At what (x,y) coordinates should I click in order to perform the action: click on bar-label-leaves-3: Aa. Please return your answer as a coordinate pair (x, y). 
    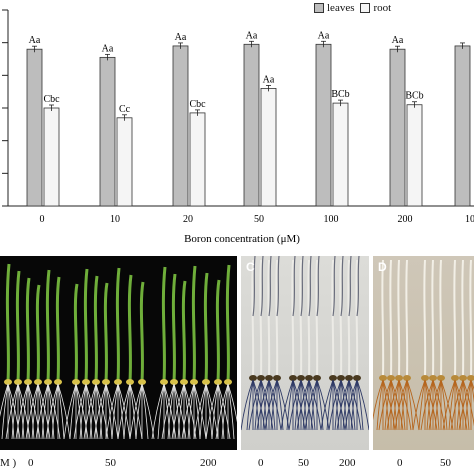
    Looking at the image, I should click on (252, 35).